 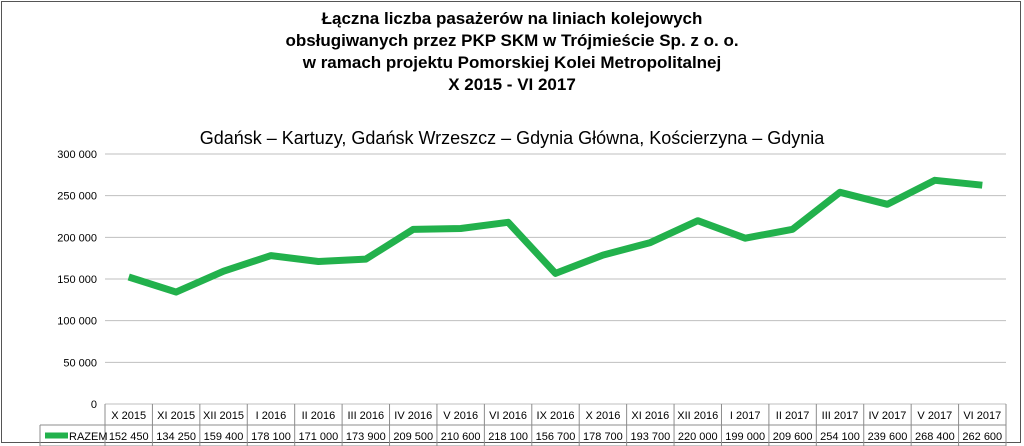 What do you see at coordinates (128, 416) in the screenshot?
I see `x-tick-label: X 2015` at bounding box center [128, 416].